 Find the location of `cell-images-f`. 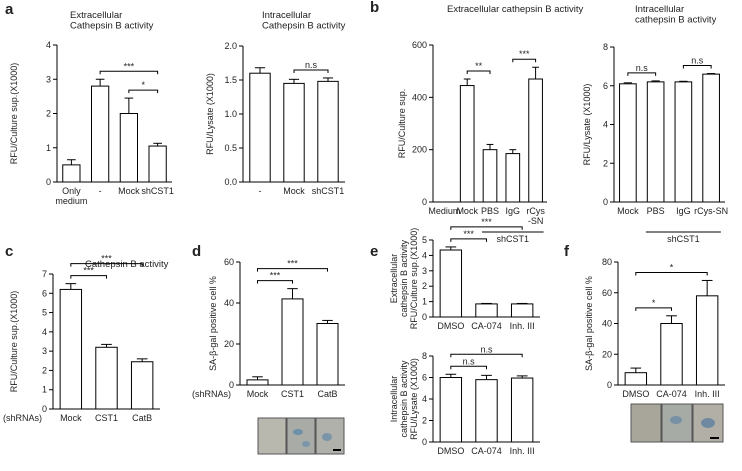

cell-images-f is located at coordinates (677, 423).